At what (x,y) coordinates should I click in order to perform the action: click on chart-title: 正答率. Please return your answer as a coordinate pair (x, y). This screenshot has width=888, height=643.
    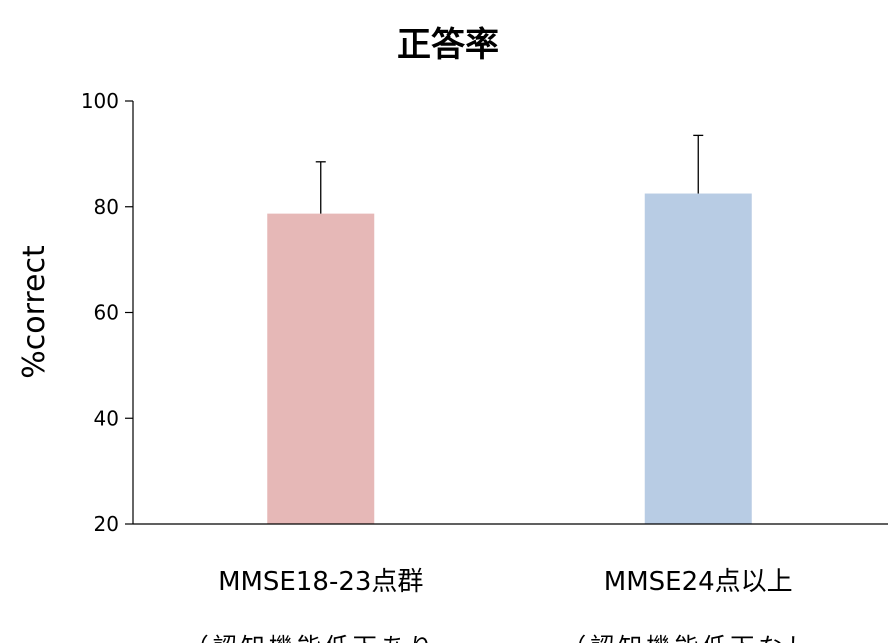
    Looking at the image, I should click on (448, 45).